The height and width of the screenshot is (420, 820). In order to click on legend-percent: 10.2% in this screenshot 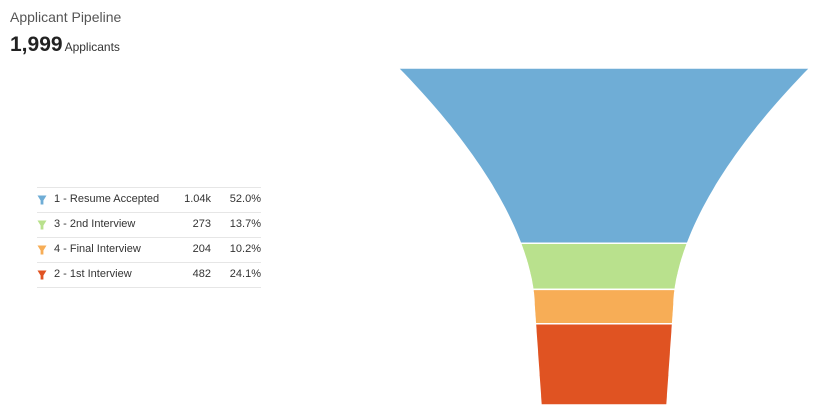, I will do `click(245, 249)`.